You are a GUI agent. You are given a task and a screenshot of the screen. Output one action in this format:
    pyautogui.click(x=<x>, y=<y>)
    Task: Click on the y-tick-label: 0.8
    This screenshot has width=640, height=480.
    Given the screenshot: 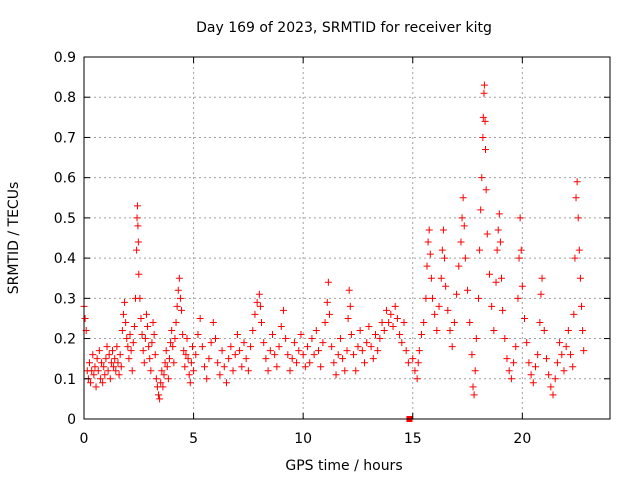 What is the action you would take?
    pyautogui.click(x=65, y=98)
    